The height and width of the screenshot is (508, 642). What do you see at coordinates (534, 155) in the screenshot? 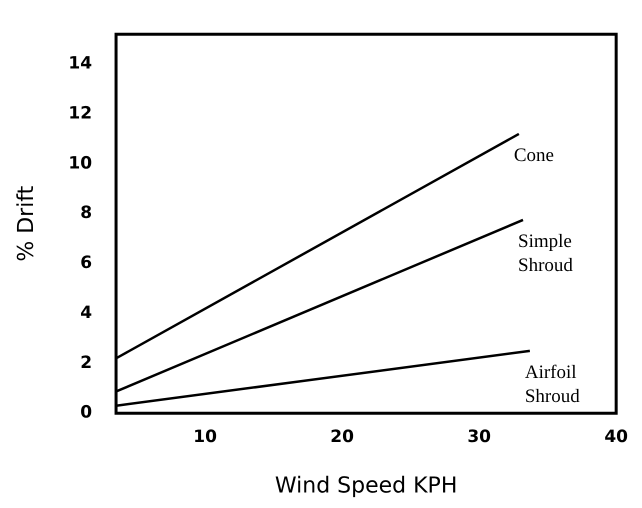
I see `series-label: Cone` at bounding box center [534, 155].